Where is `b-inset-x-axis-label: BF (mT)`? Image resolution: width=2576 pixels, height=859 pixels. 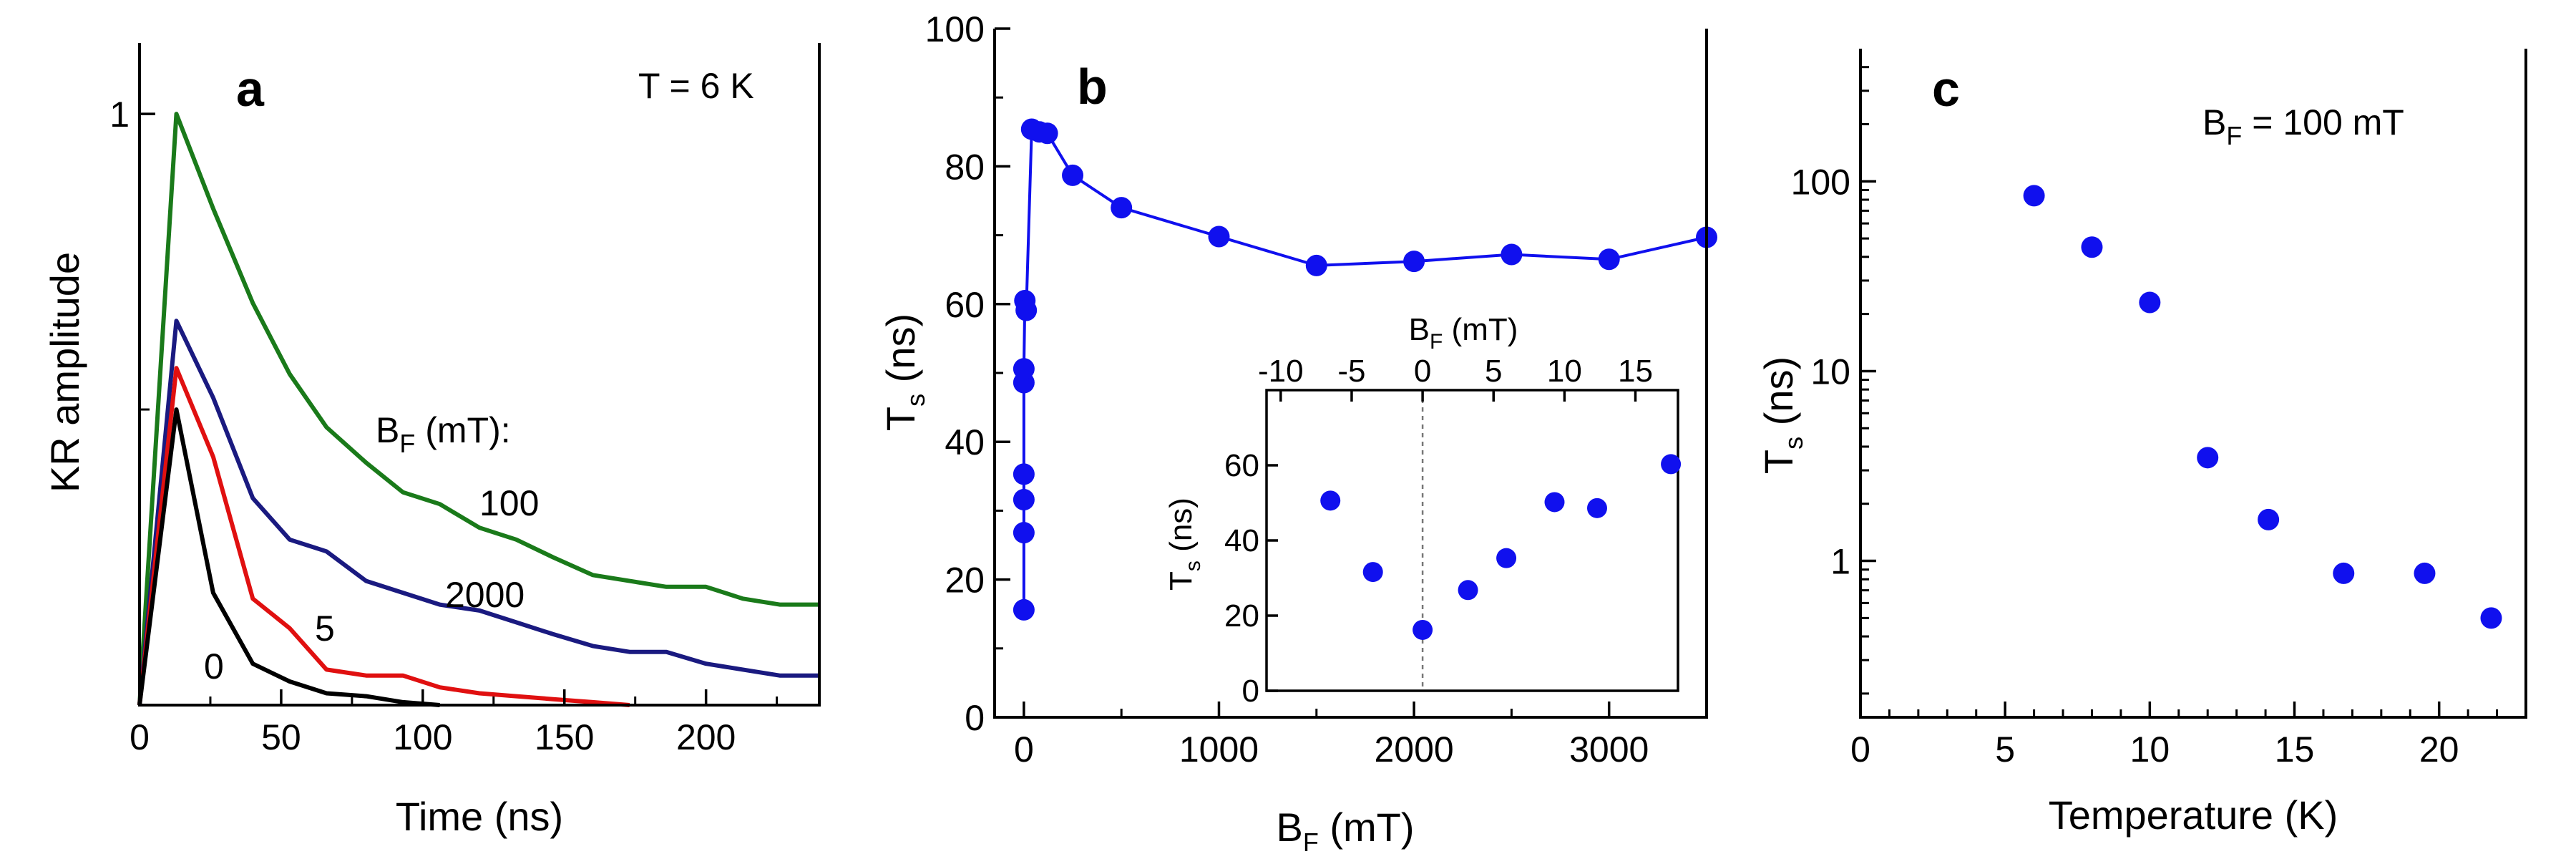
b-inset-x-axis-label: BF (mT) is located at coordinates (1463, 333).